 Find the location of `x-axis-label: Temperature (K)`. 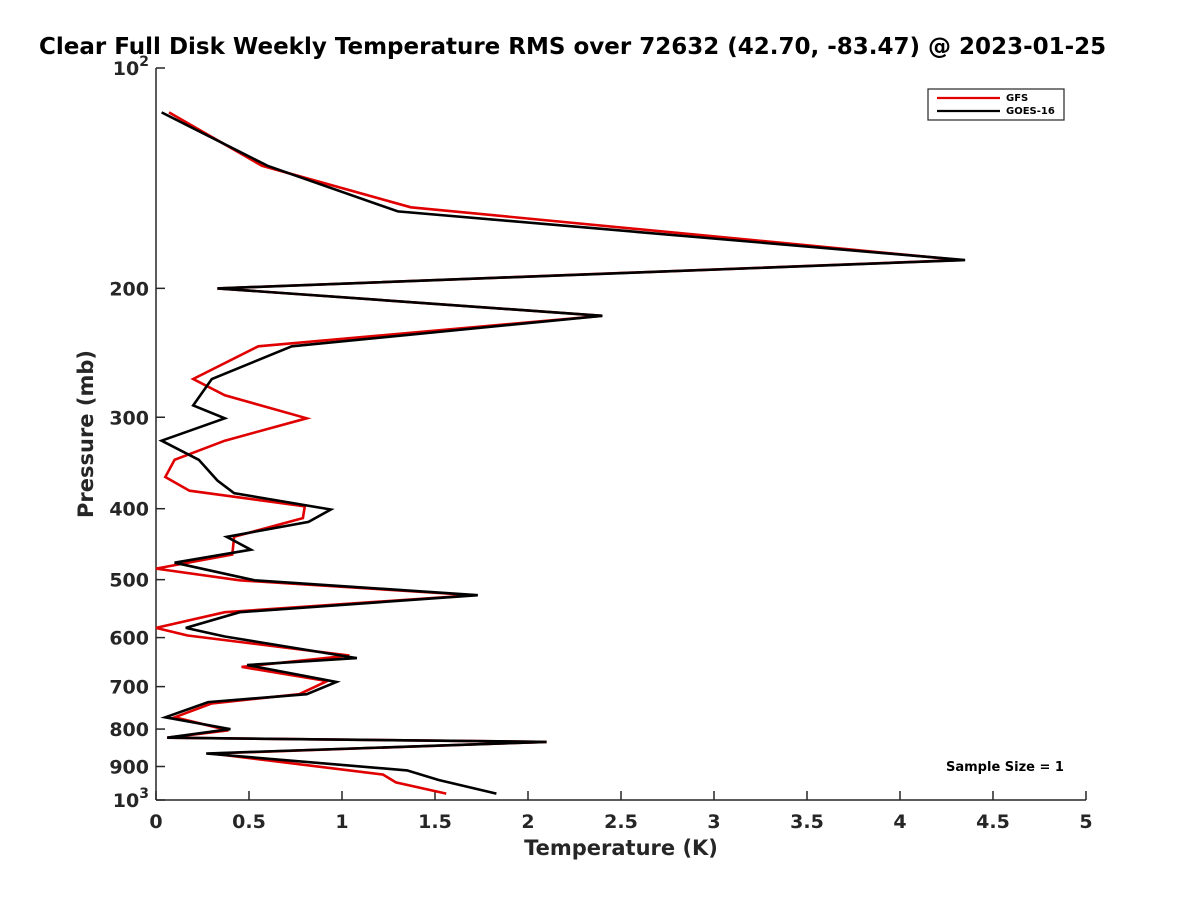

x-axis-label: Temperature (K) is located at coordinates (621, 848).